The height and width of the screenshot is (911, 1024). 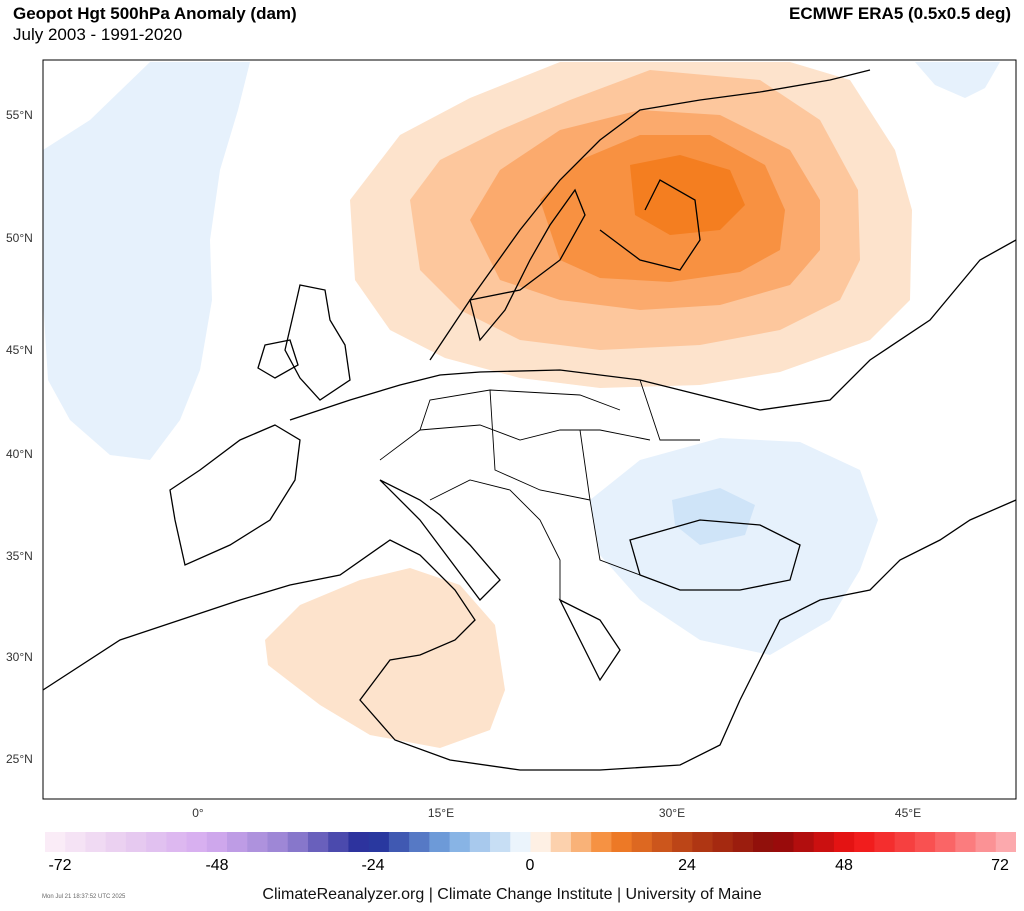 What do you see at coordinates (441, 813) in the screenshot?
I see `lon-label: 15°E` at bounding box center [441, 813].